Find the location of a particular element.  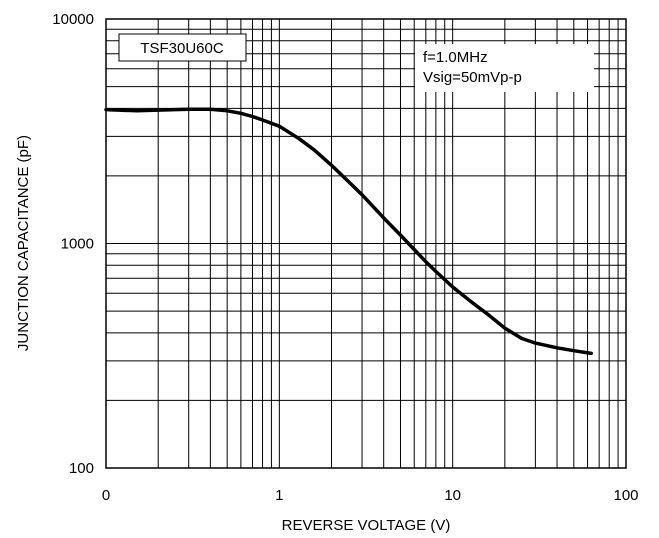

conditions-box is located at coordinates (504, 68).